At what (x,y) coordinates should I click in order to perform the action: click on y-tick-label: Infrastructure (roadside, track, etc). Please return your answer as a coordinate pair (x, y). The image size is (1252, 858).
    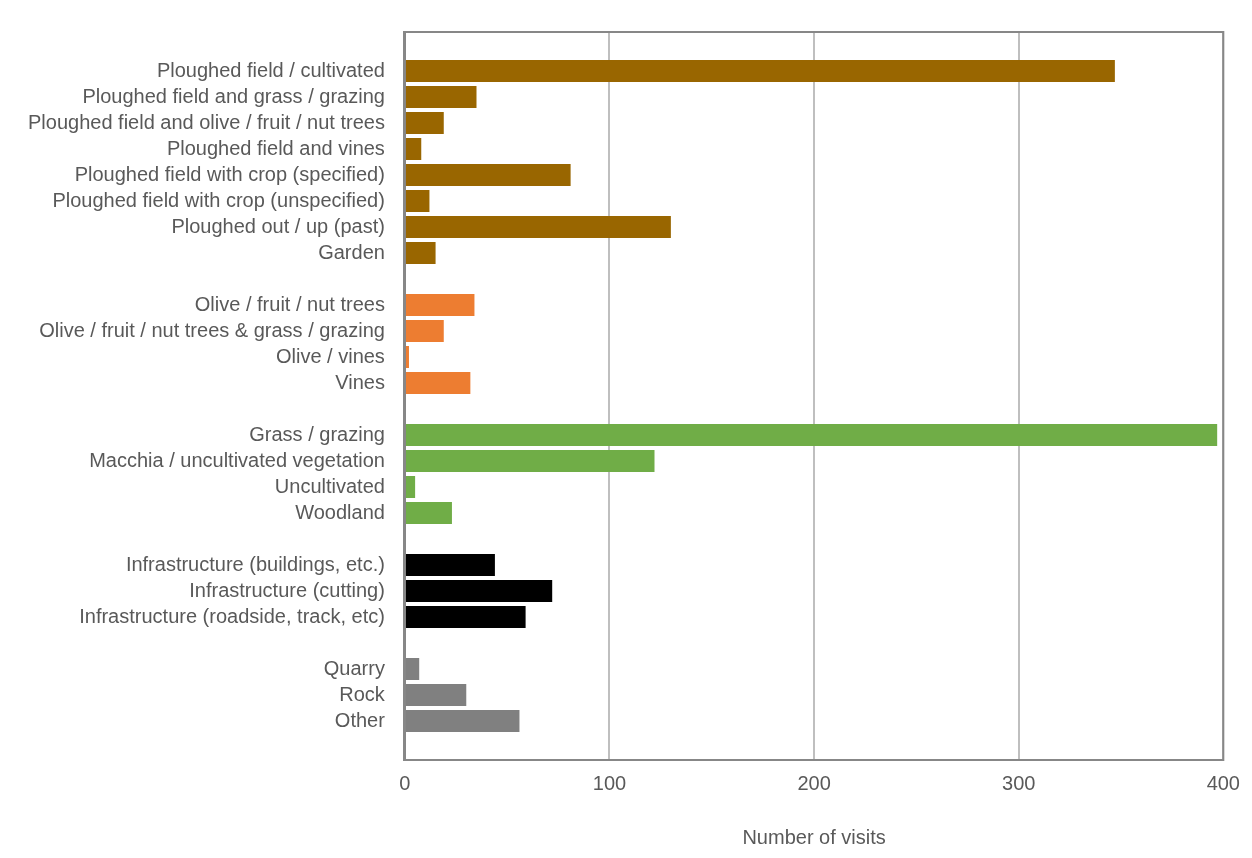
    Looking at the image, I should click on (232, 615).